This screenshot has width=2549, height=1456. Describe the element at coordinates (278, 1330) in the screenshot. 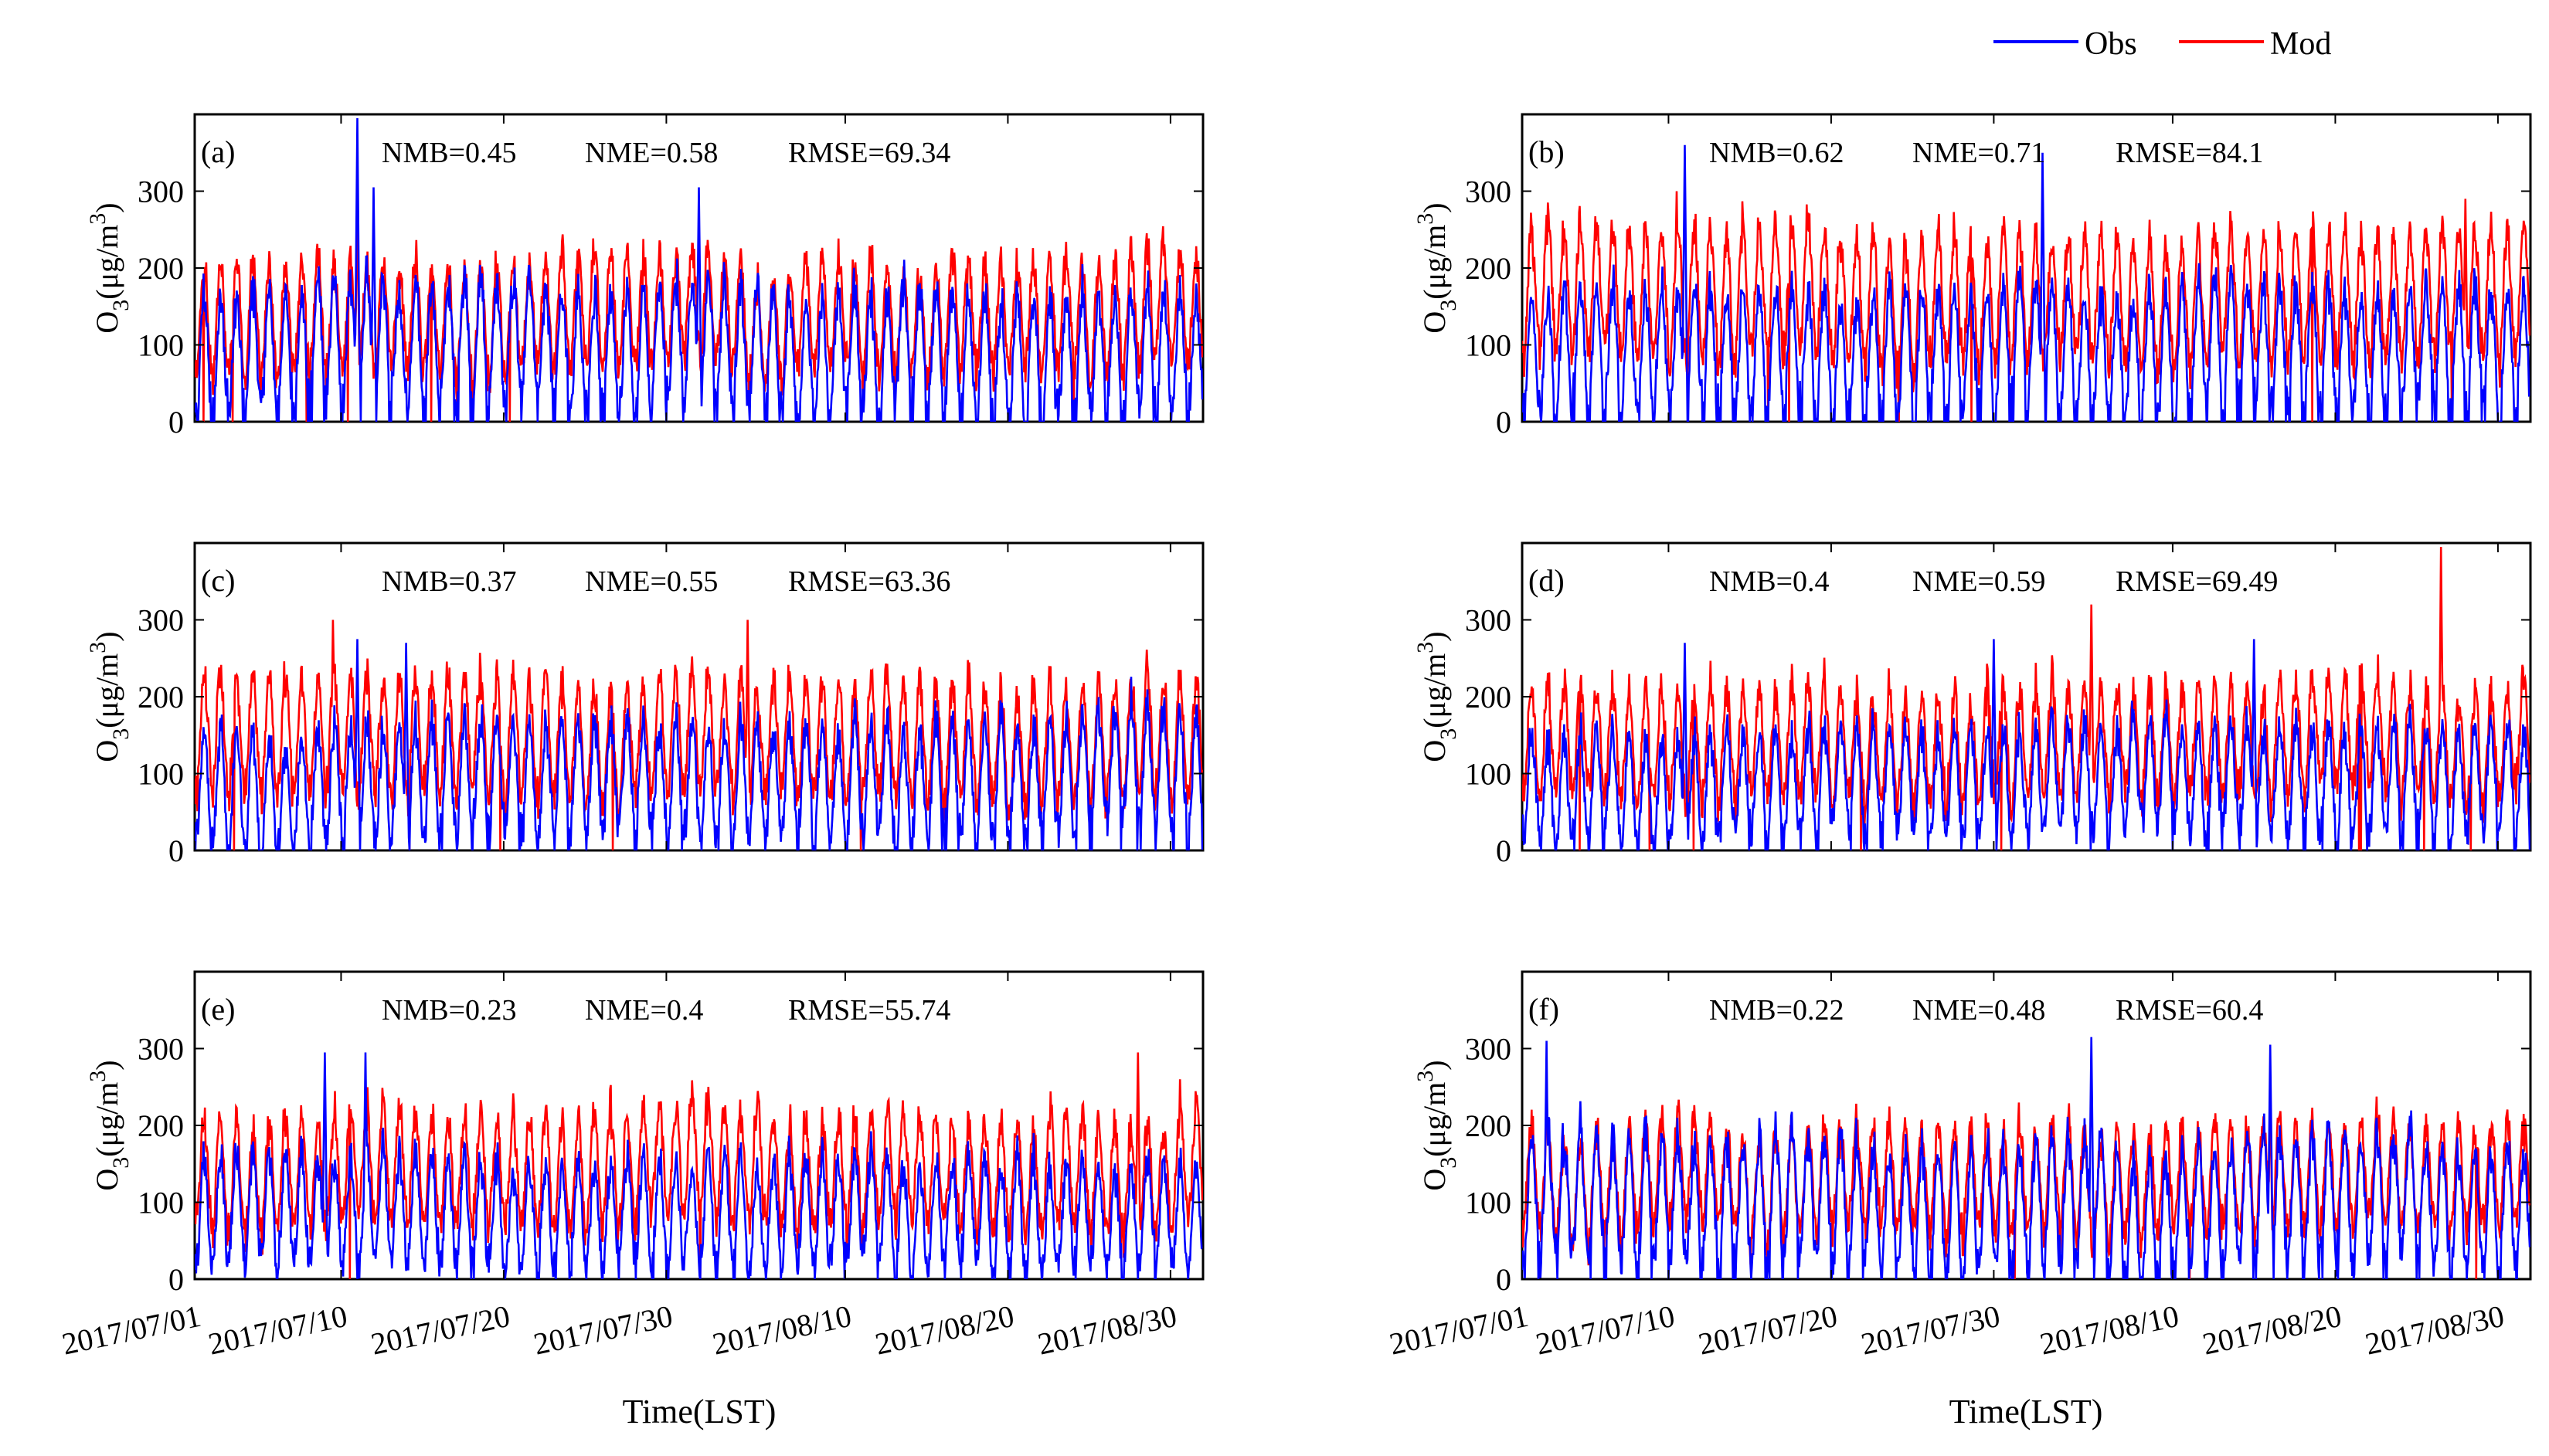

I see `panel-e-xtick-label: 2017/07/10` at that location.